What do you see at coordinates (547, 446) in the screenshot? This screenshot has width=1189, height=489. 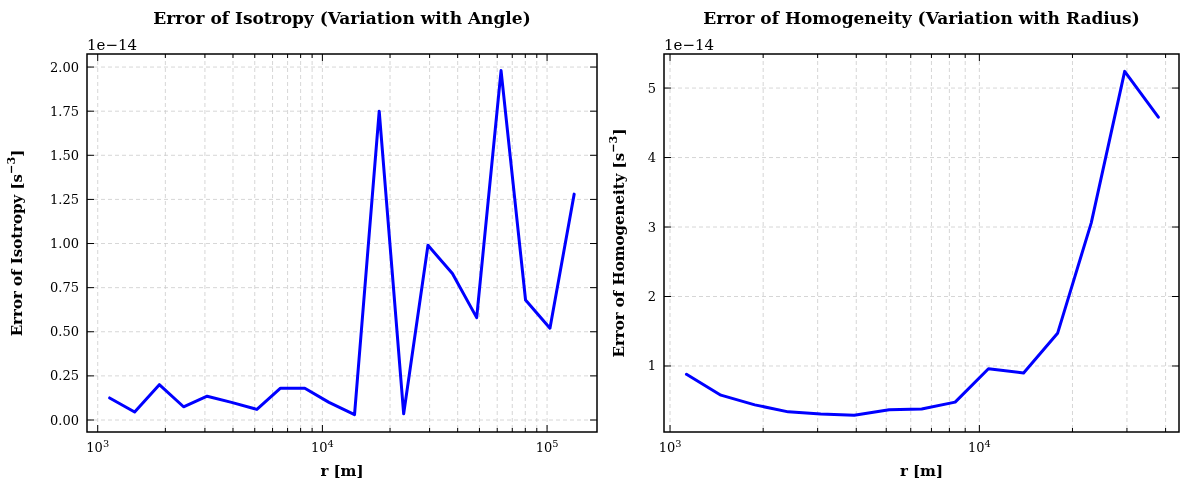 I see `x-tick-label: 10$^{5}$` at bounding box center [547, 446].